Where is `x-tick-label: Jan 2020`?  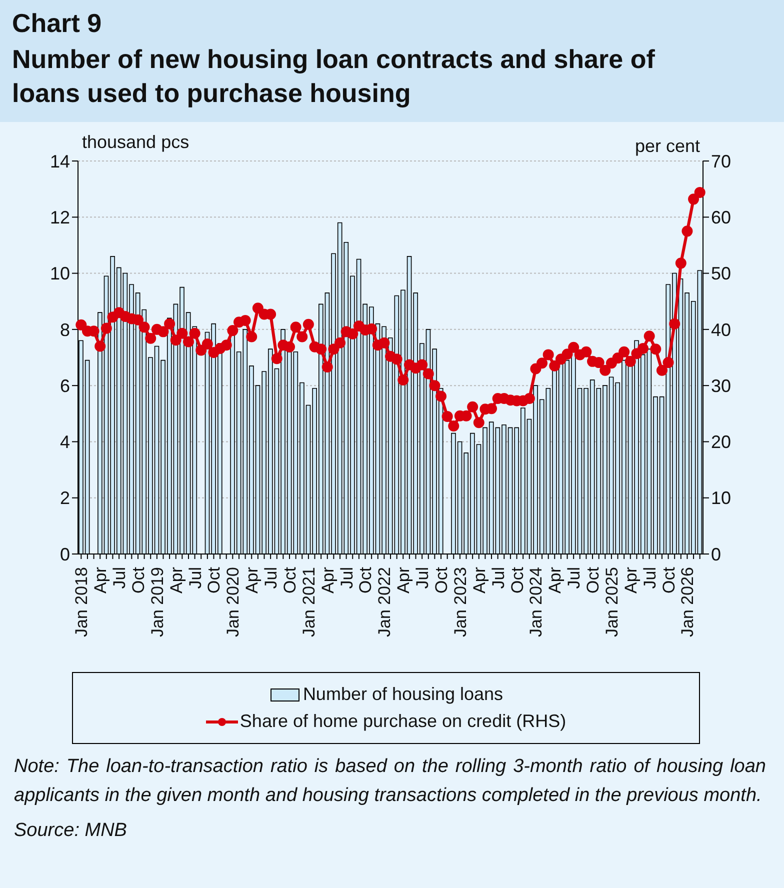 x-tick-label: Jan 2020 is located at coordinates (233, 602).